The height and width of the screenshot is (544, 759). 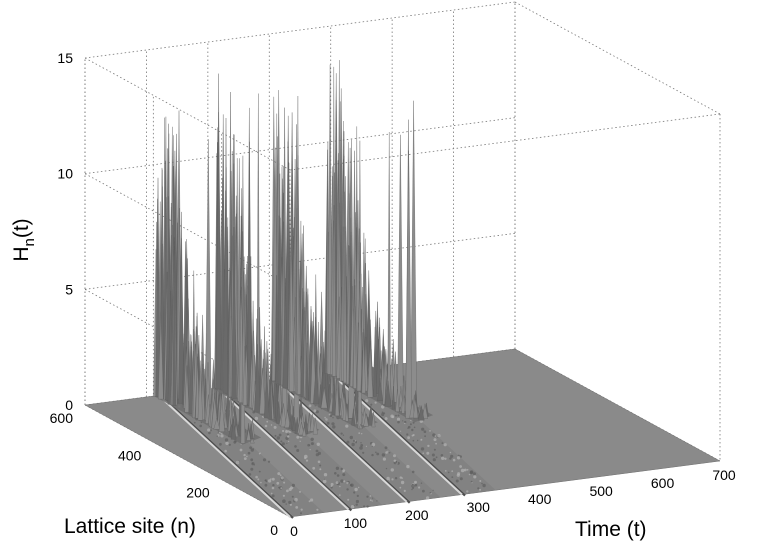 I want to click on wave-front-ridge, so click(x=283, y=449).